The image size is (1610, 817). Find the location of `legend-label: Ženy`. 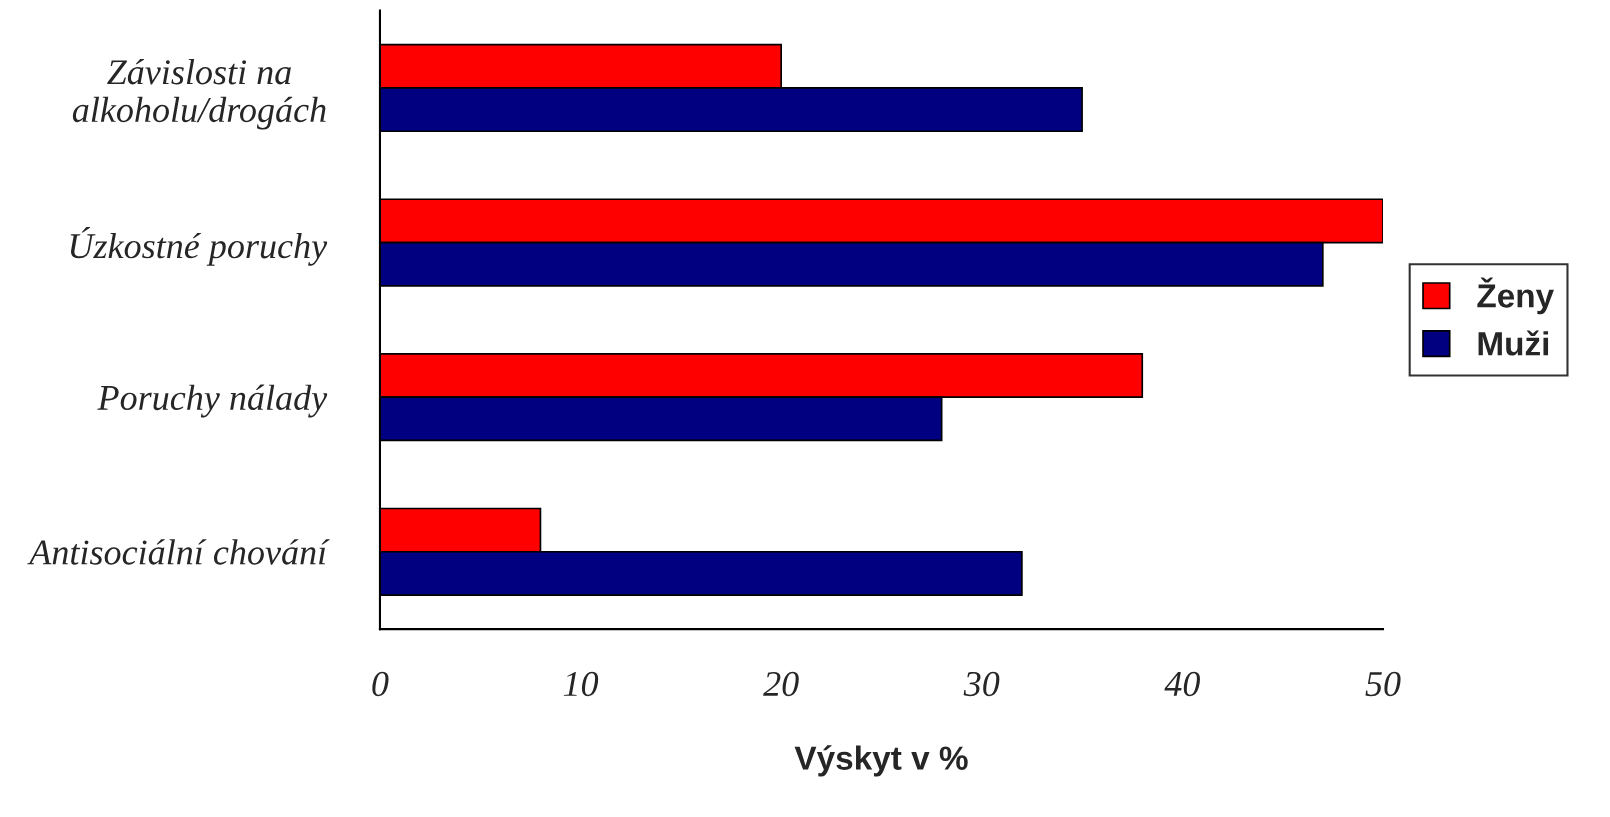

legend-label: Ženy is located at coordinates (1515, 296).